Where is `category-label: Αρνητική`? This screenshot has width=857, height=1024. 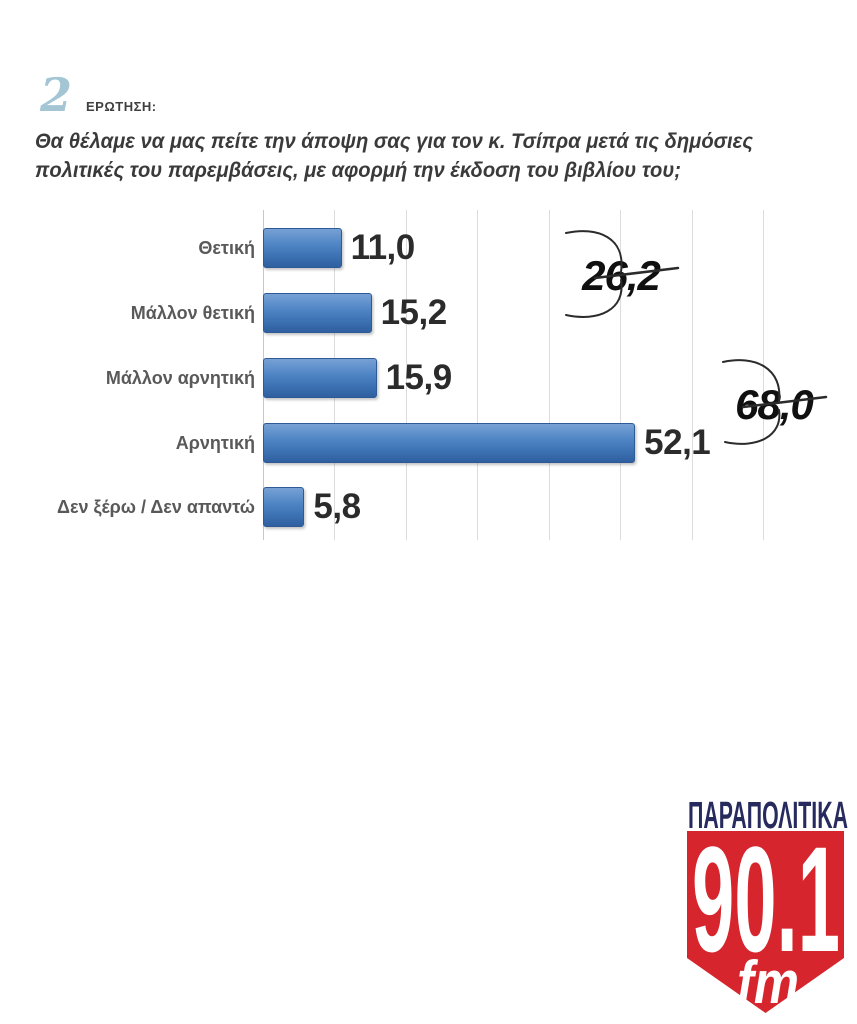 category-label: Αρνητική is located at coordinates (215, 443).